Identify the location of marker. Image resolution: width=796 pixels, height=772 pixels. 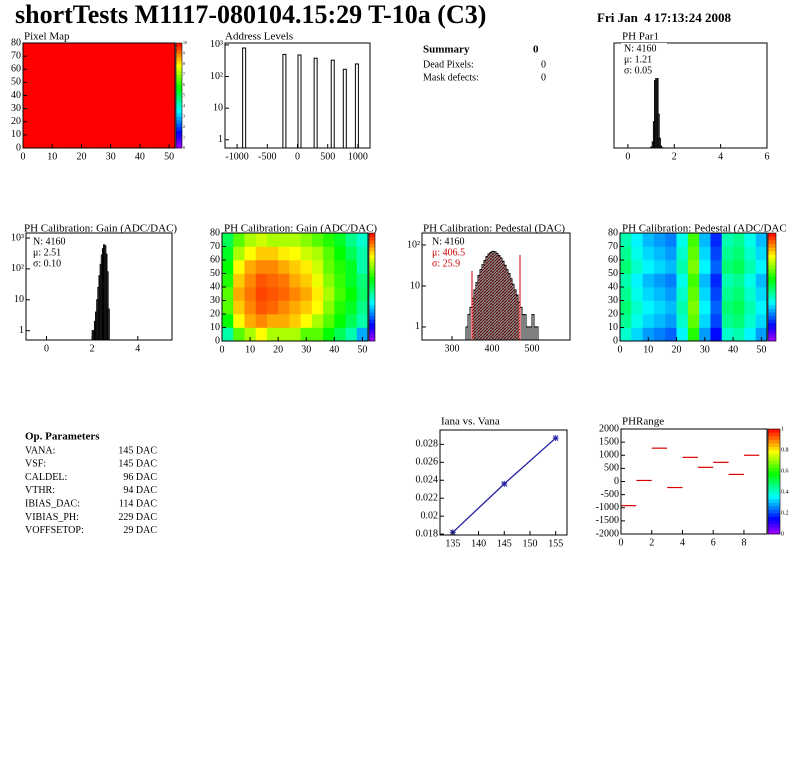
(504, 483).